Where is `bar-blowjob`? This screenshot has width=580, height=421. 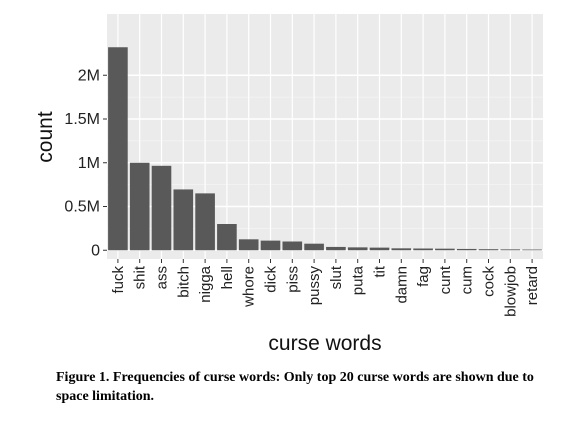
bar-blowjob is located at coordinates (510, 250).